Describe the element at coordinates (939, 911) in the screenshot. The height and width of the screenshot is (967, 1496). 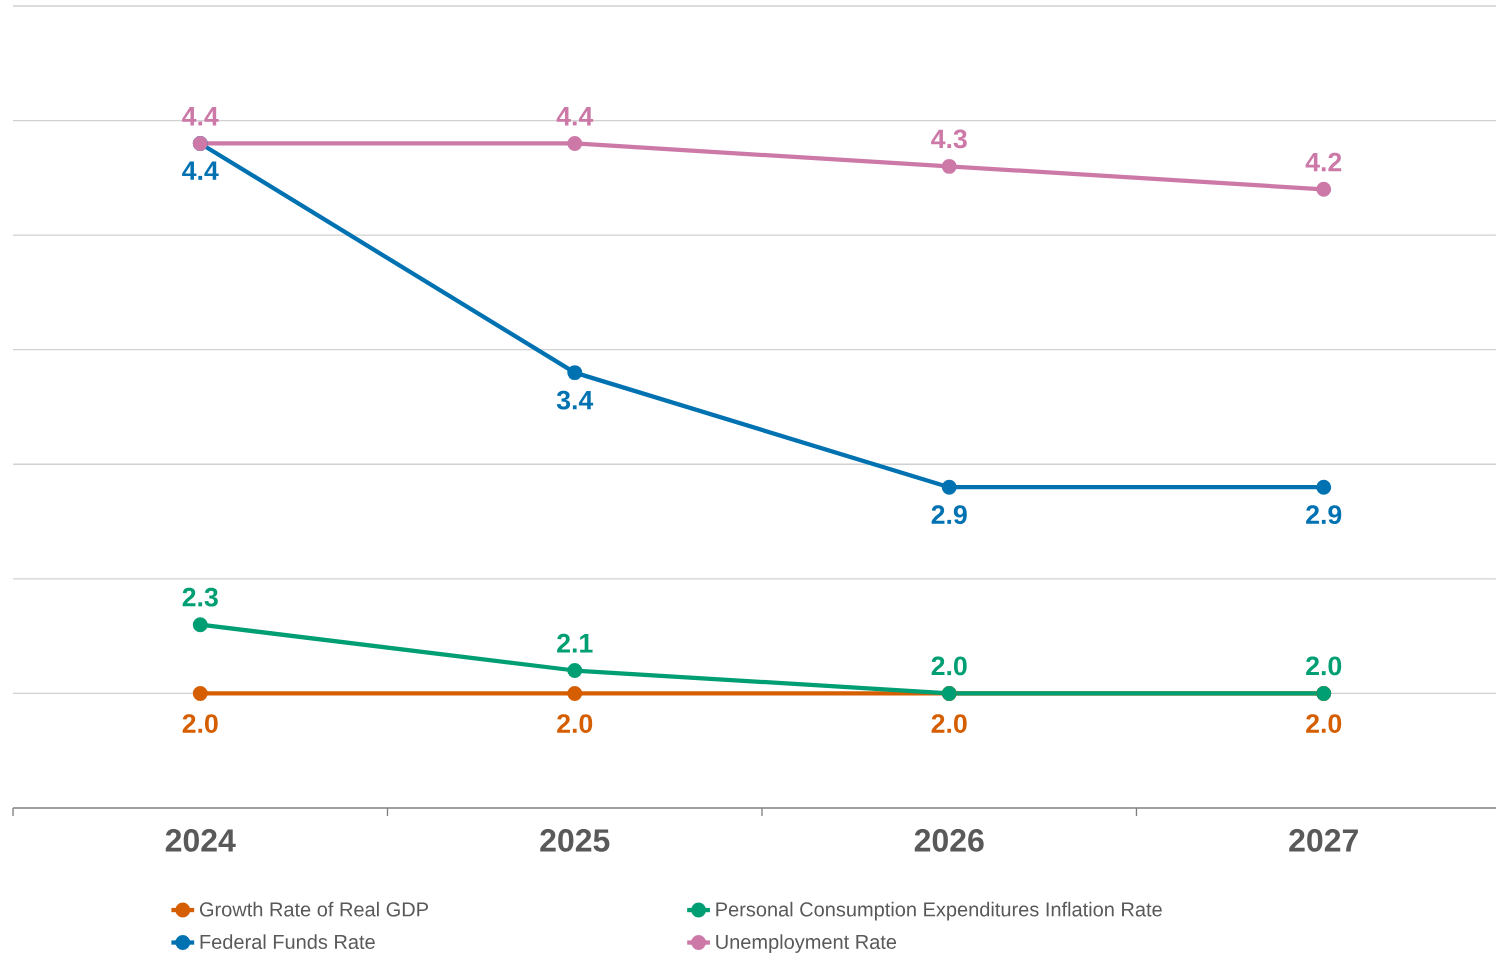
I see `legend-label: Personal Consumption Expenditures Inflation Rate` at that location.